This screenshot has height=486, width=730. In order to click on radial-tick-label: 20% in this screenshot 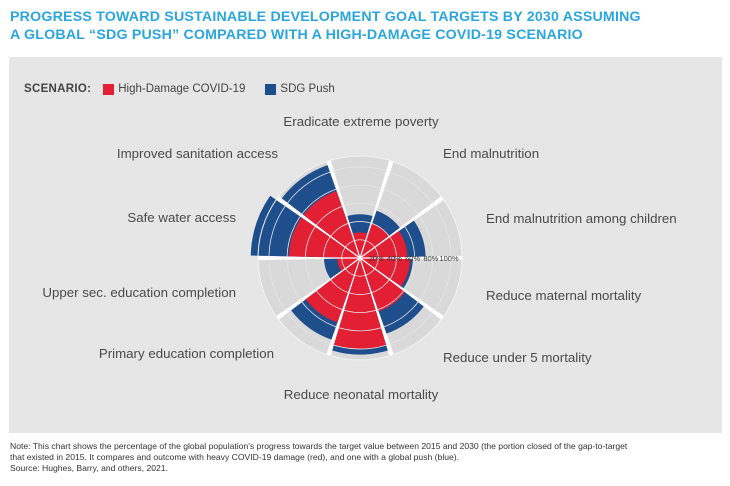, I will do `click(376, 258)`.